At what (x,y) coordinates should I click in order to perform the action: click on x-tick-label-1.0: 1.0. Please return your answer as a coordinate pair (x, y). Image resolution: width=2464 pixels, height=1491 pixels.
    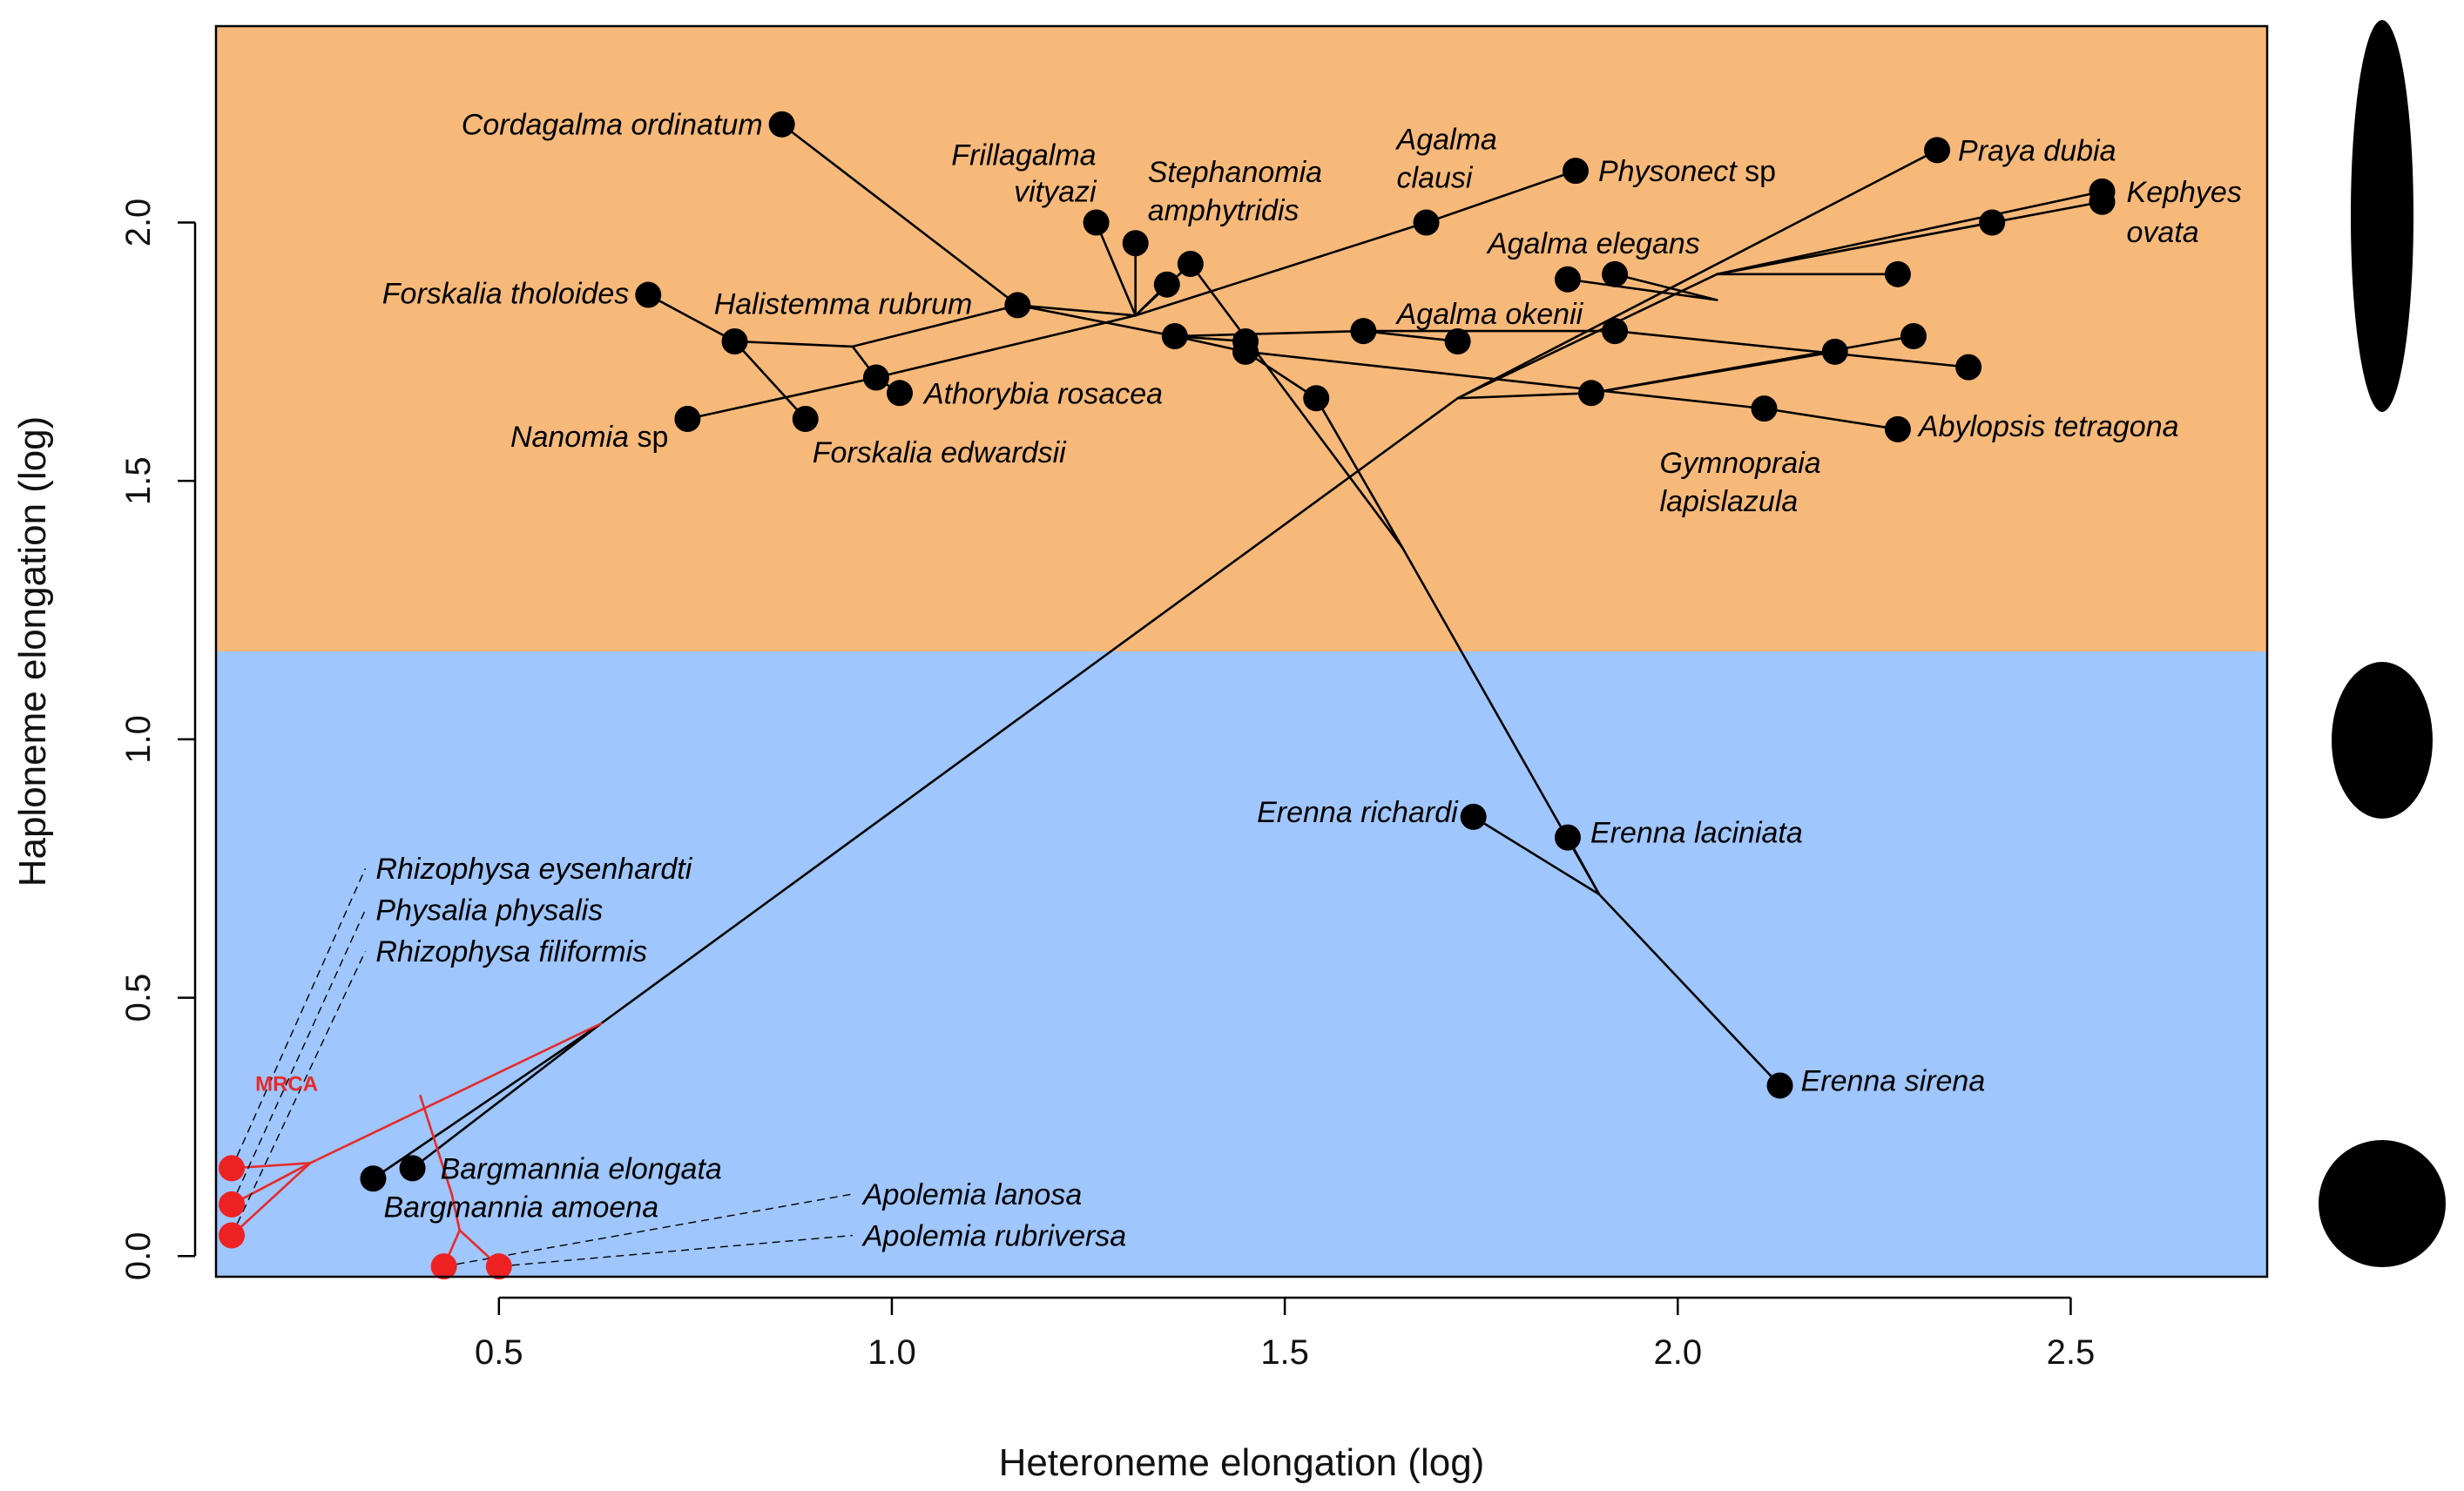
    Looking at the image, I should click on (891, 1353).